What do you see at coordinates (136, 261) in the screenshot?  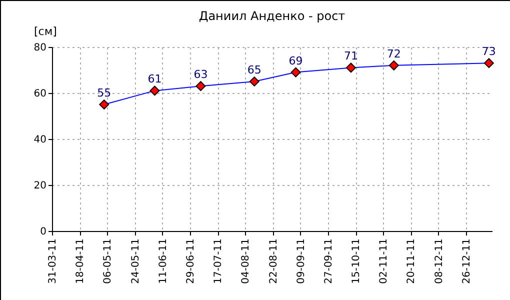 I see `x-tick-label: 24-05-11` at bounding box center [136, 261].